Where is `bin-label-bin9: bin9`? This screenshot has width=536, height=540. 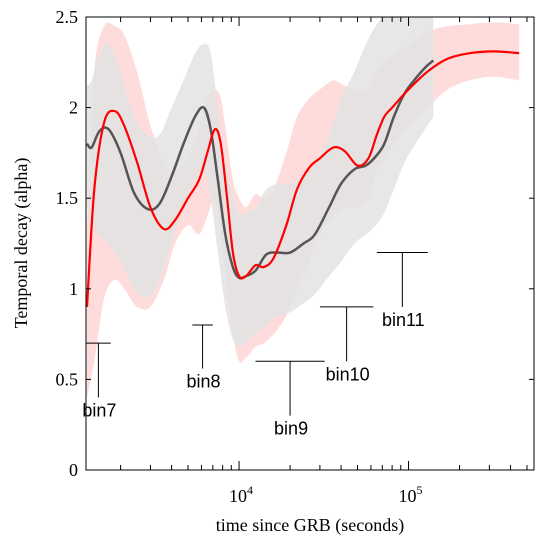 bin-label-bin9: bin9 is located at coordinates (291, 429).